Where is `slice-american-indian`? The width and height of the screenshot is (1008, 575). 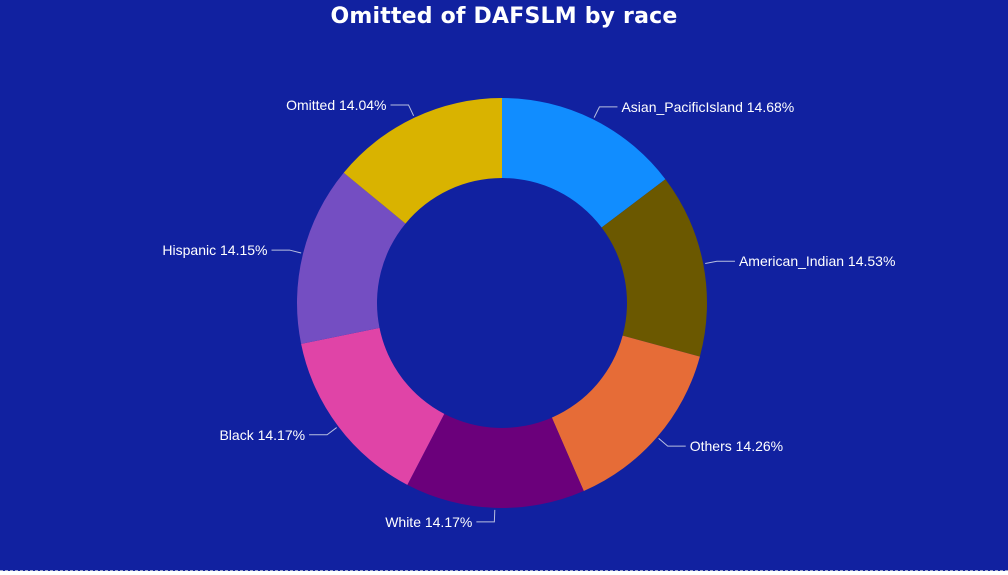 slice-american-indian is located at coordinates (654, 268).